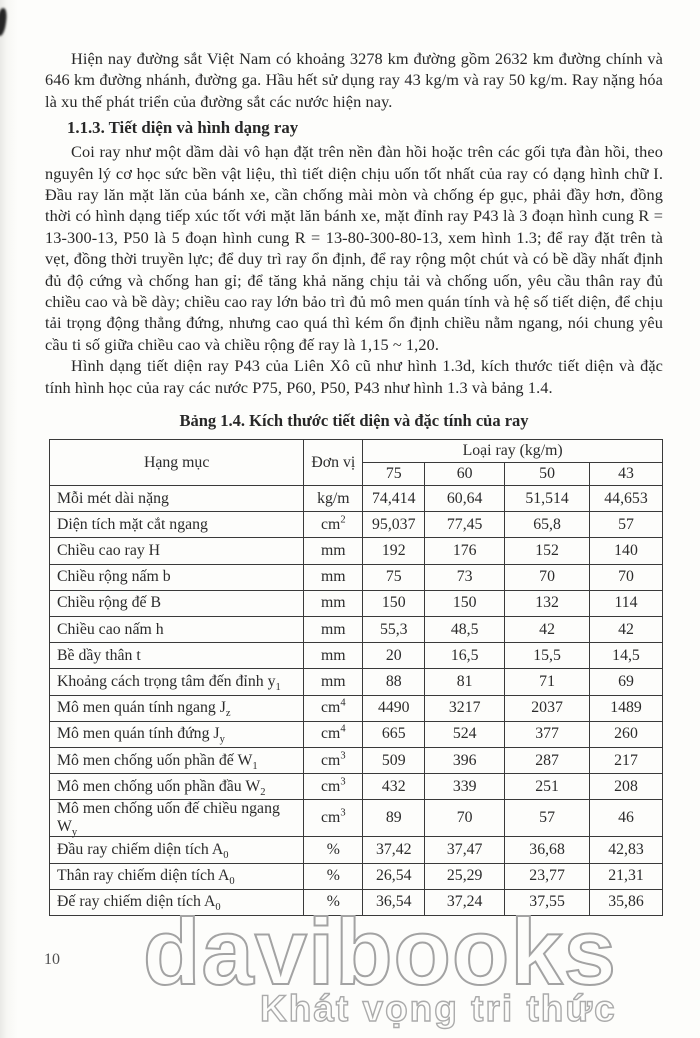 This screenshot has height=1038, width=700. Describe the element at coordinates (394, 760) in the screenshot. I see `row-value: 509` at that location.